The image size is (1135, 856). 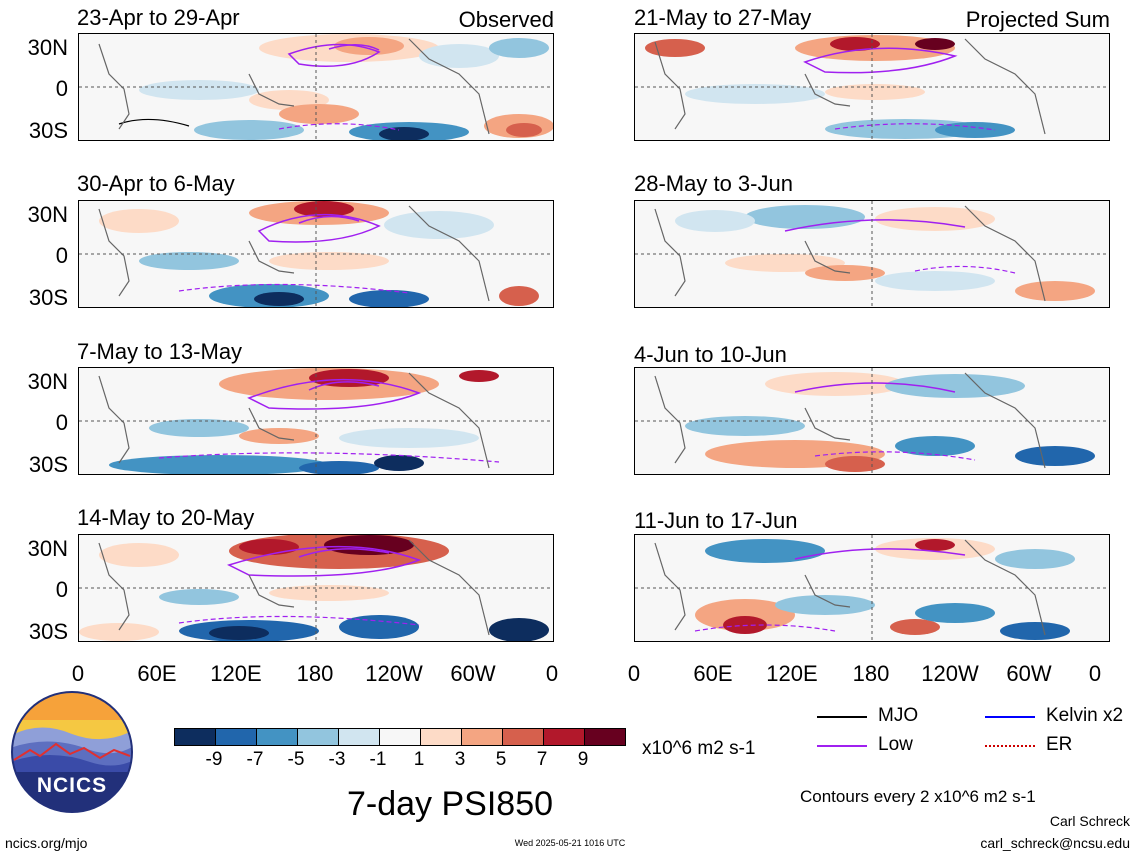 What do you see at coordinates (1089, 821) in the screenshot?
I see `footer-author: Carl Schreck` at bounding box center [1089, 821].